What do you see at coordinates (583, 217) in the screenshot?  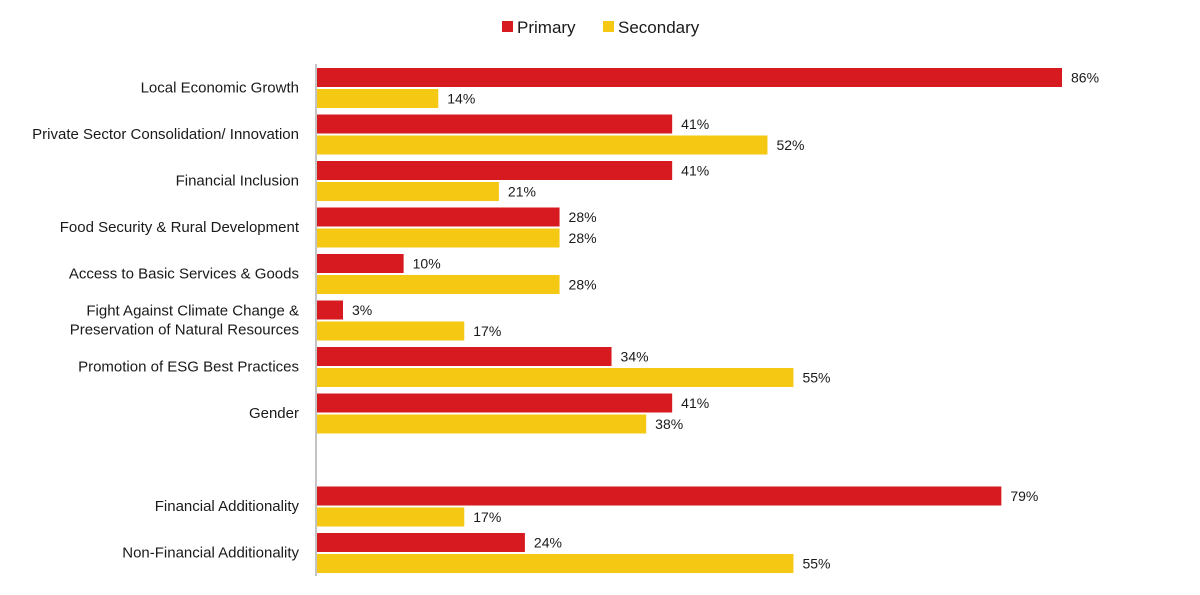 I see `data-label-primary: 28%` at bounding box center [583, 217].